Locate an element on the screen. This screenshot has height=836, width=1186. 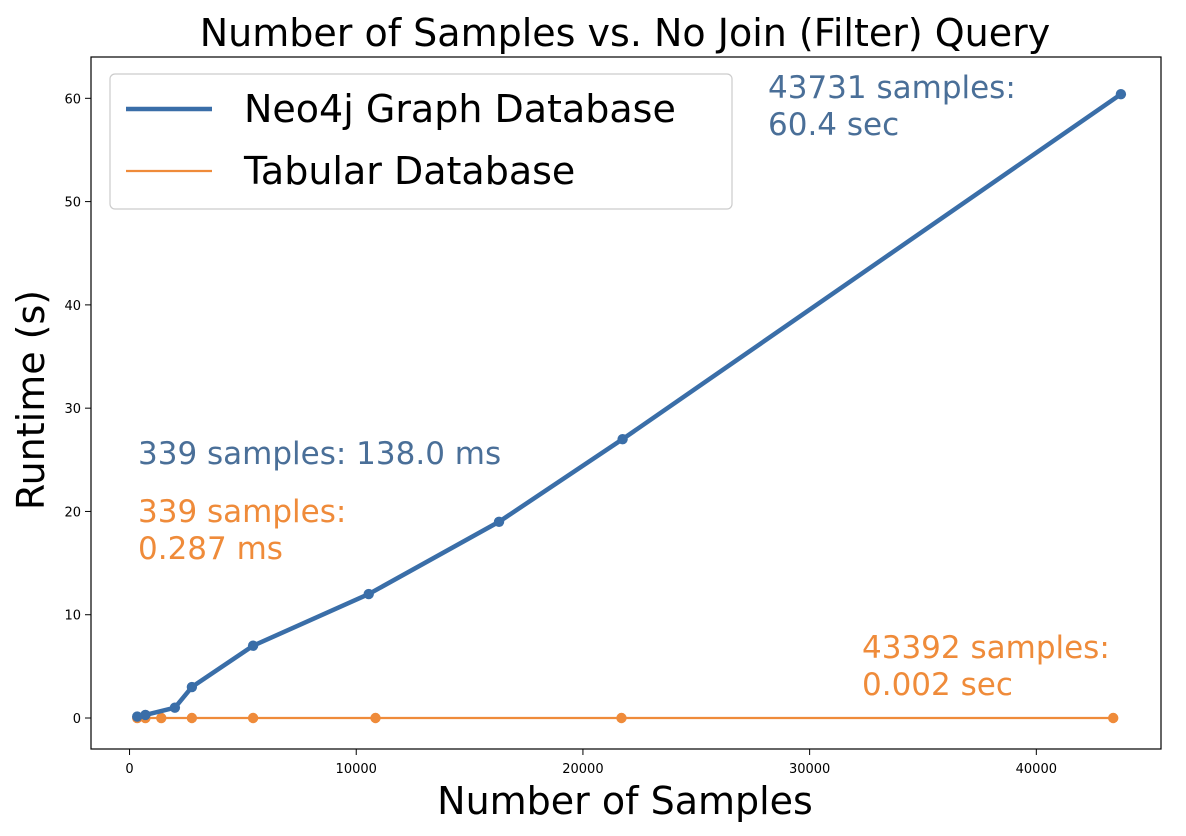
annotation-text: 0.287 ms is located at coordinates (210, 549).